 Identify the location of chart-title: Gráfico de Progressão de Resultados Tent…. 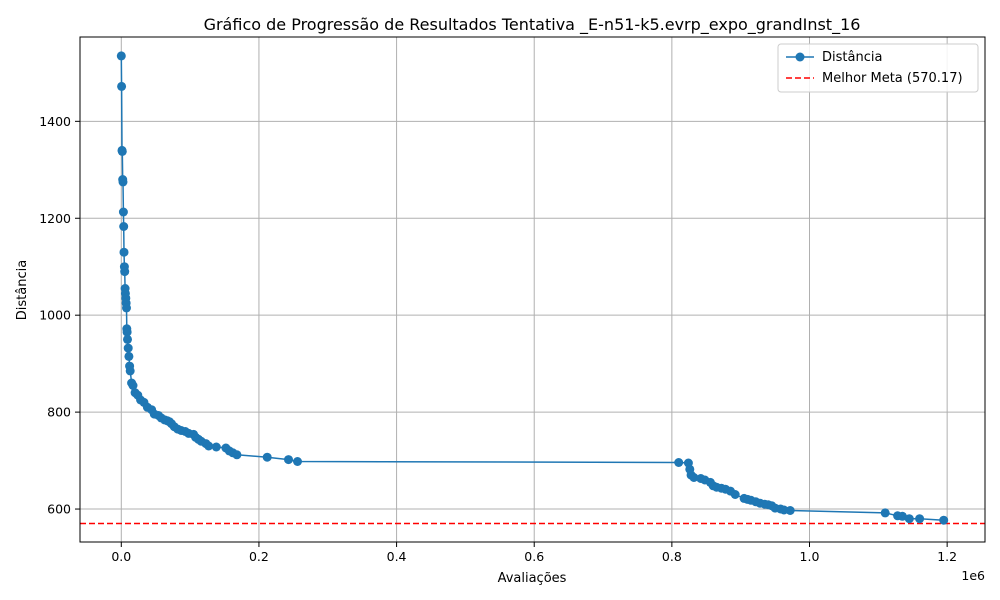
(532, 25).